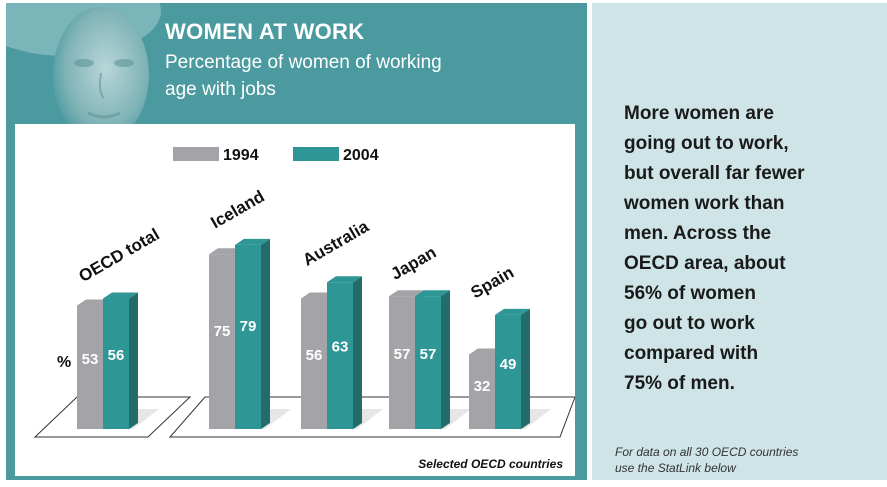  I want to click on unit-label: %, so click(64, 362).